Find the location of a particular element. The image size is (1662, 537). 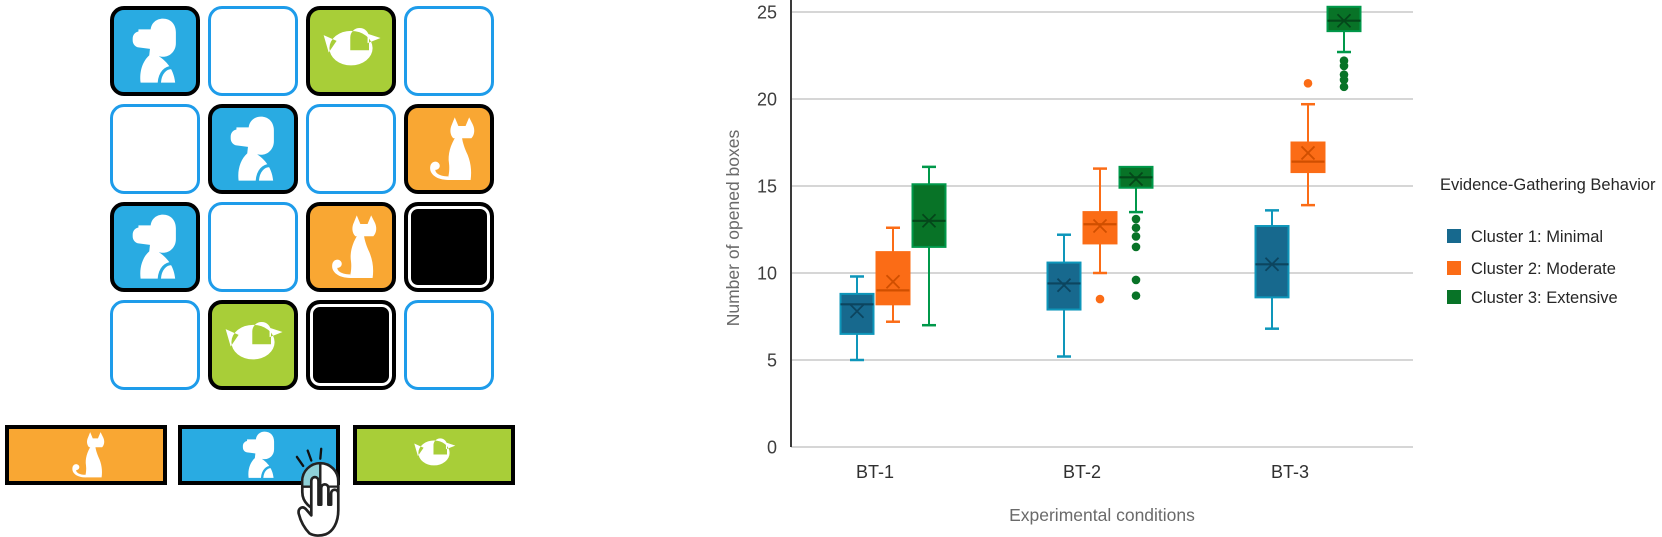

y-tick-label: 20 is located at coordinates (767, 100).